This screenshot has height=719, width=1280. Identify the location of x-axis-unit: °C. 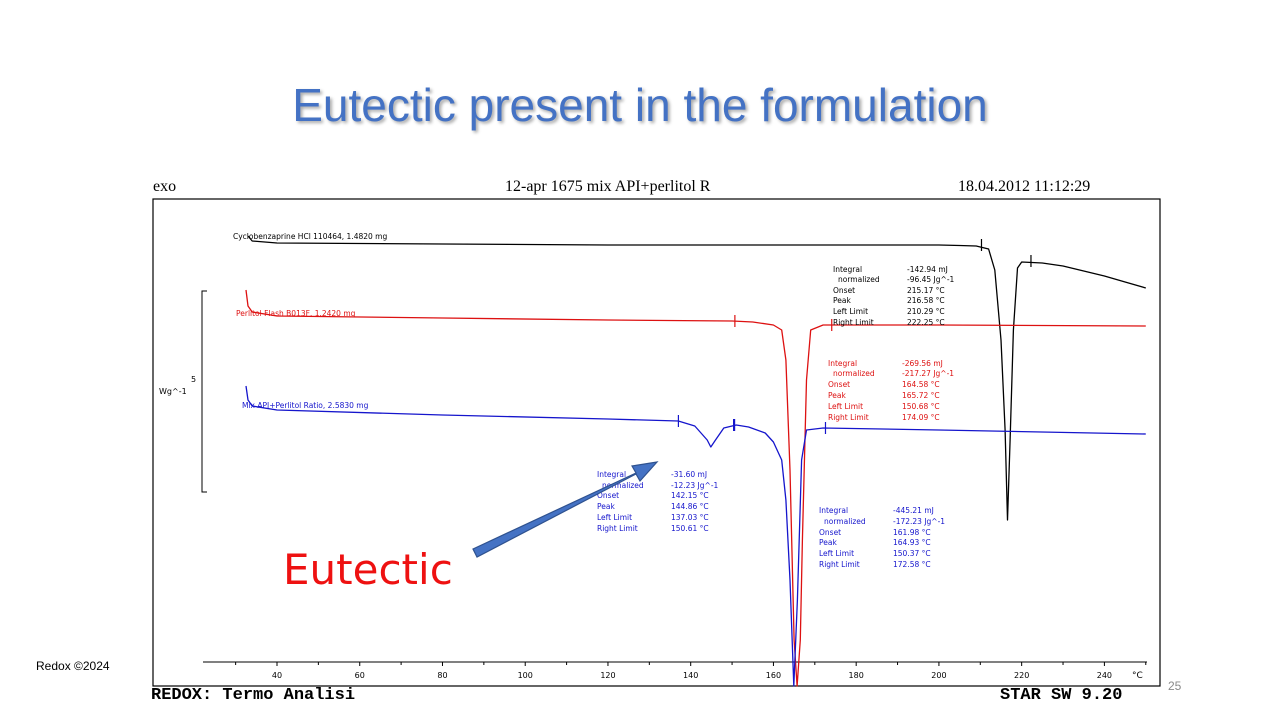
(1137, 676).